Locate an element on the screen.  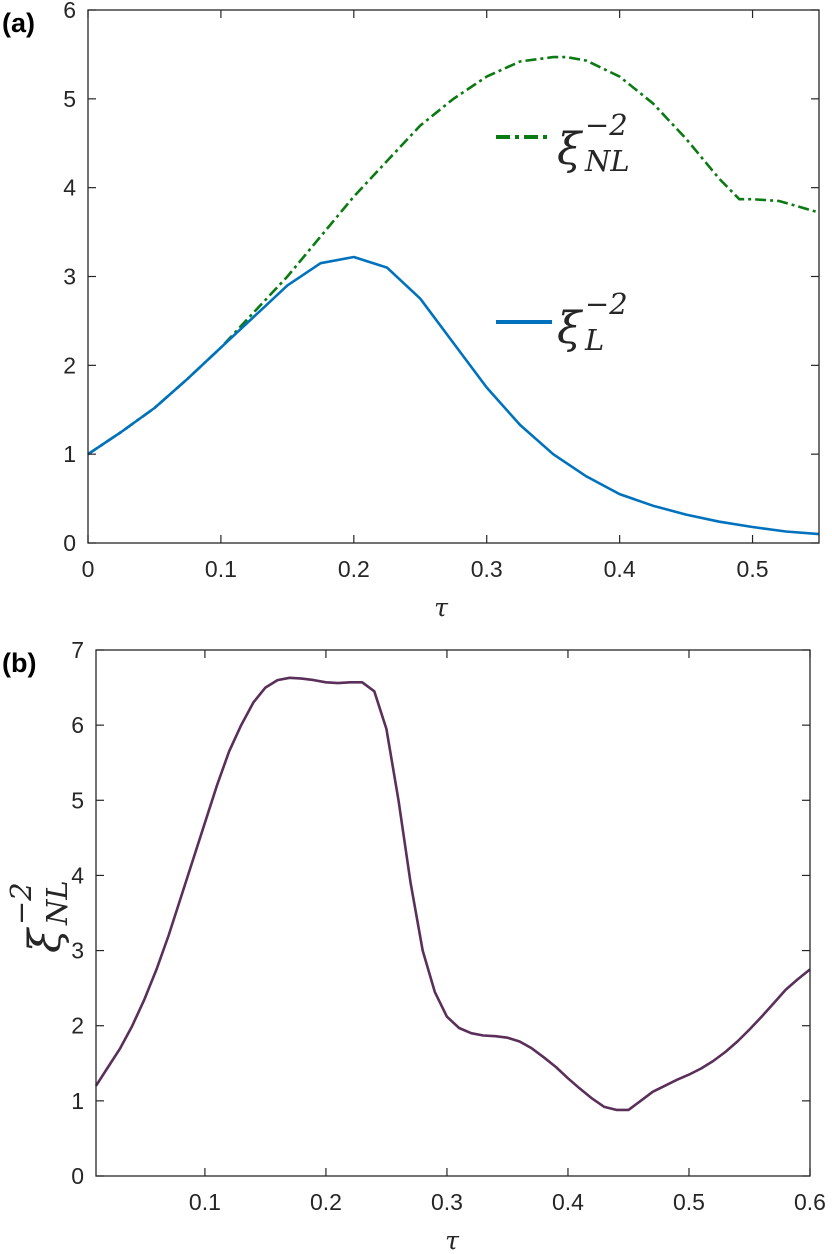
panel-b-ylabel-base: ξ is located at coordinates (45, 939).